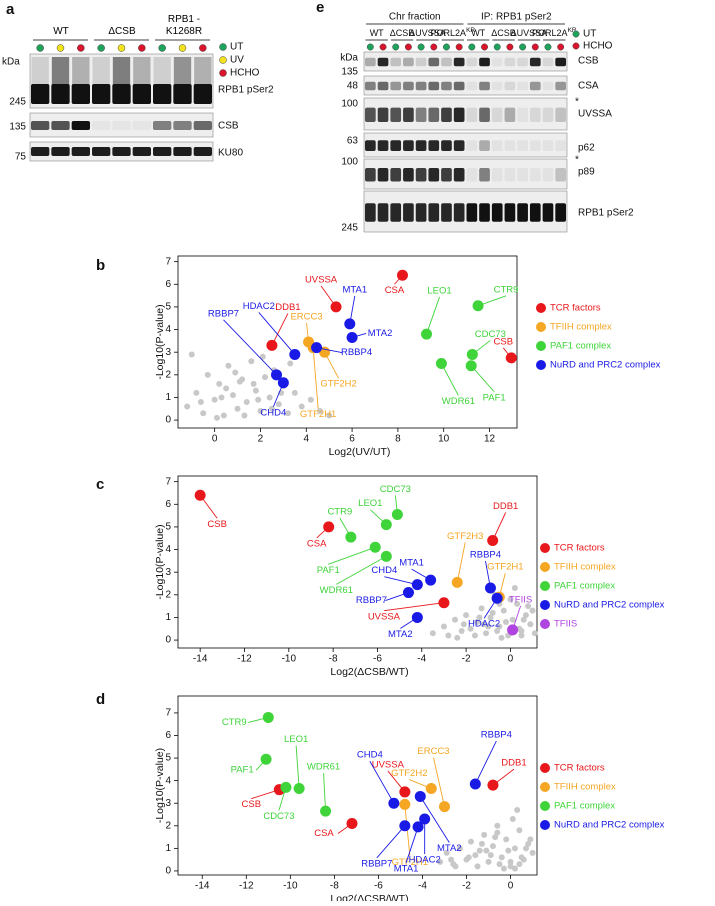  I want to click on legend-label: UT, so click(589, 34).